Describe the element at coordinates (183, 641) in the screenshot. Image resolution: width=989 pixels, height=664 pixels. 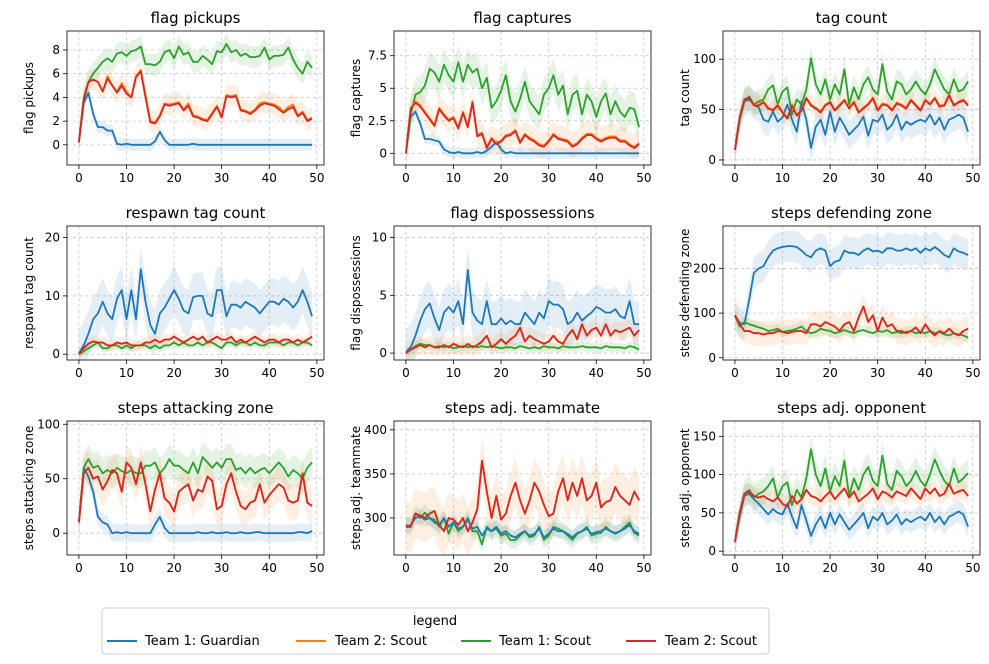
I see `legend-entry: Team 1: Guardian` at that location.